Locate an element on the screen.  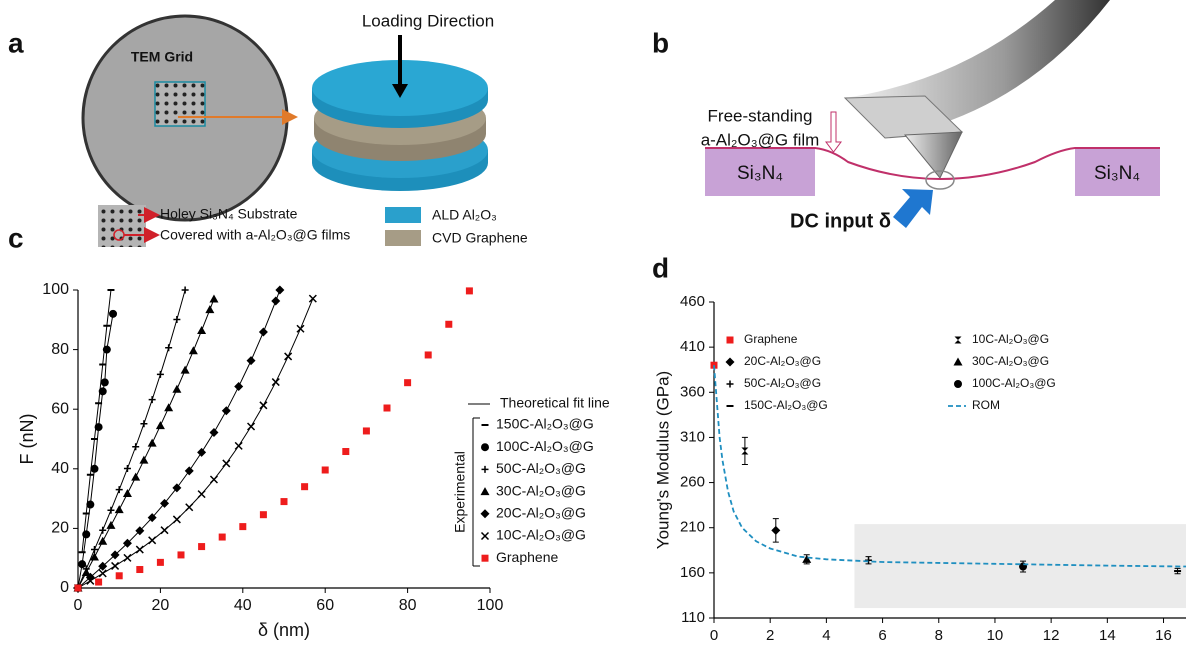
y-tick-label: 410 is located at coordinates (692, 346).